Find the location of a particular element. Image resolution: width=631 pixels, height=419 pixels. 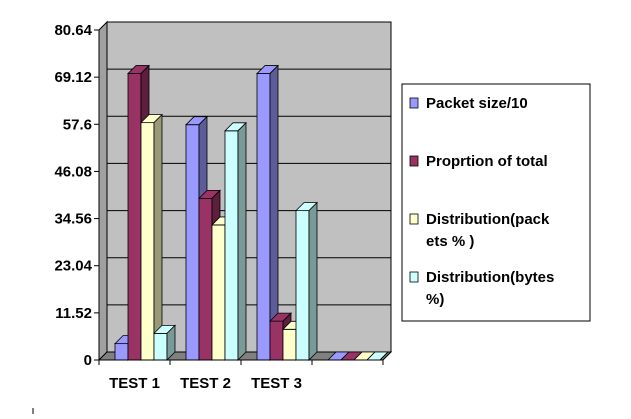

y-tick-label: 11.52 is located at coordinates (73, 313).